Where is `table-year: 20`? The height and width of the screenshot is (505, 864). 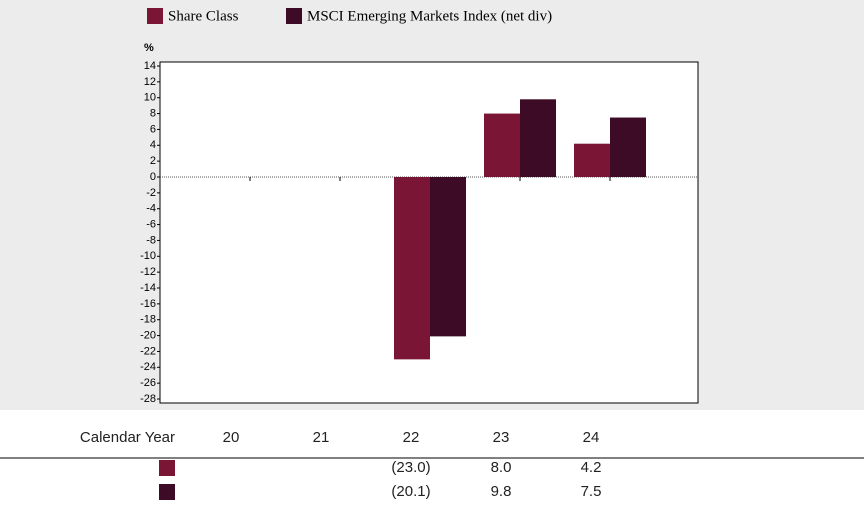
table-year: 20 is located at coordinates (231, 437).